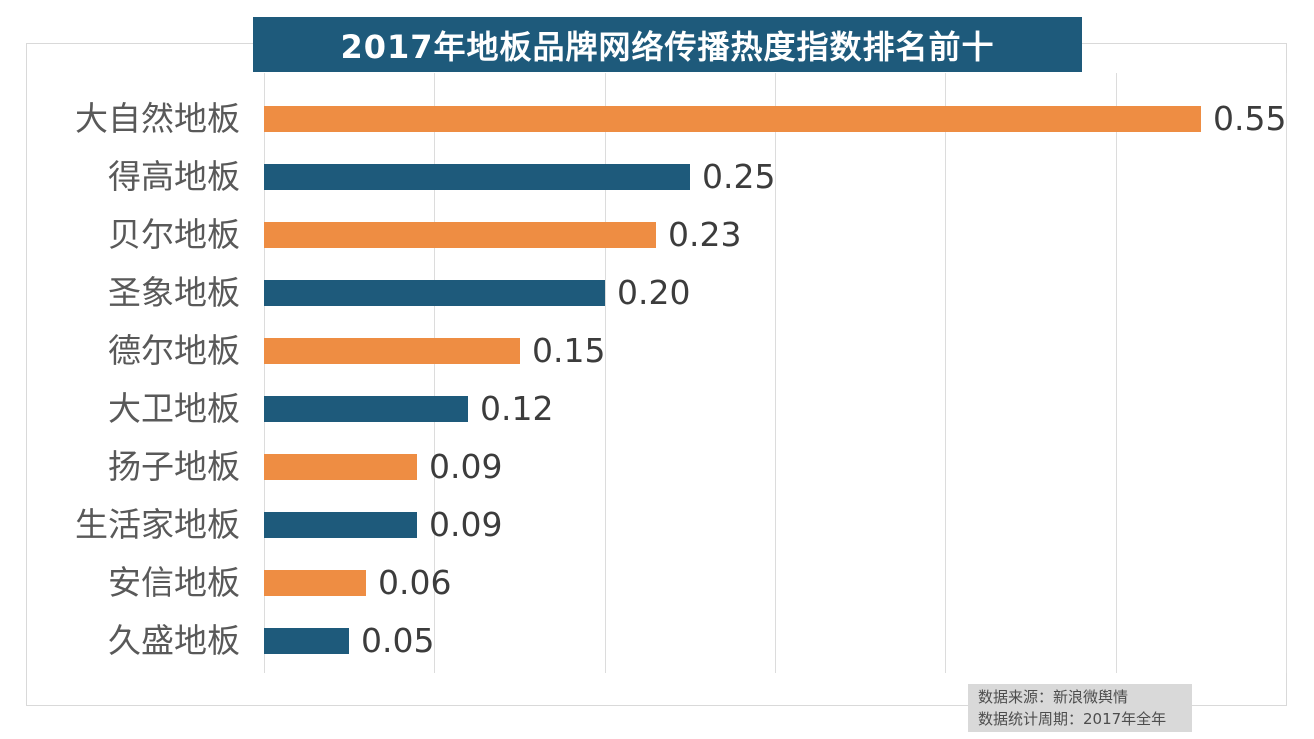  What do you see at coordinates (657, 235) in the screenshot?
I see `bar-row: 贝尔地板 0.23` at bounding box center [657, 235].